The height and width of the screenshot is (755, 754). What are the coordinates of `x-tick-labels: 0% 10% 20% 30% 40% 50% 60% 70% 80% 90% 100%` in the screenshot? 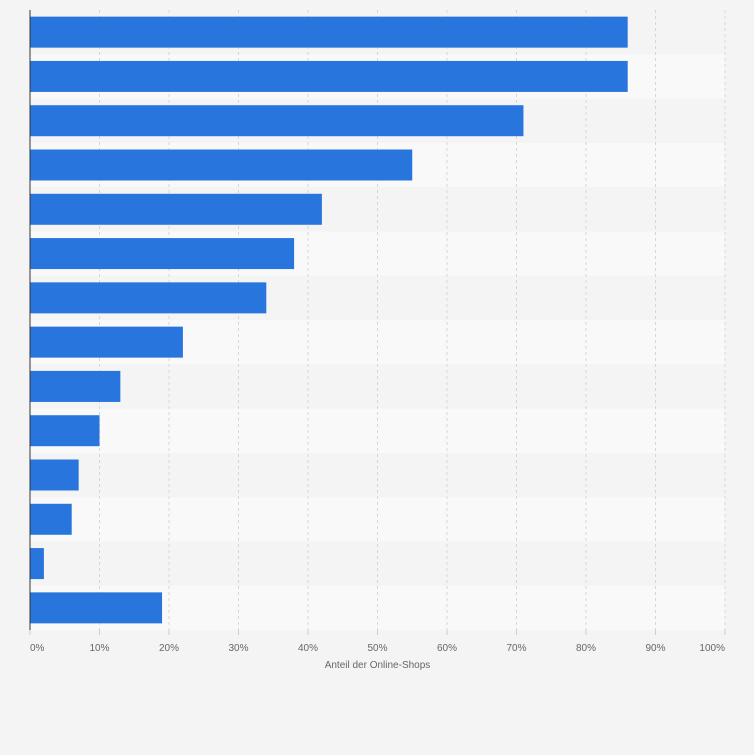 It's located at (377, 642).